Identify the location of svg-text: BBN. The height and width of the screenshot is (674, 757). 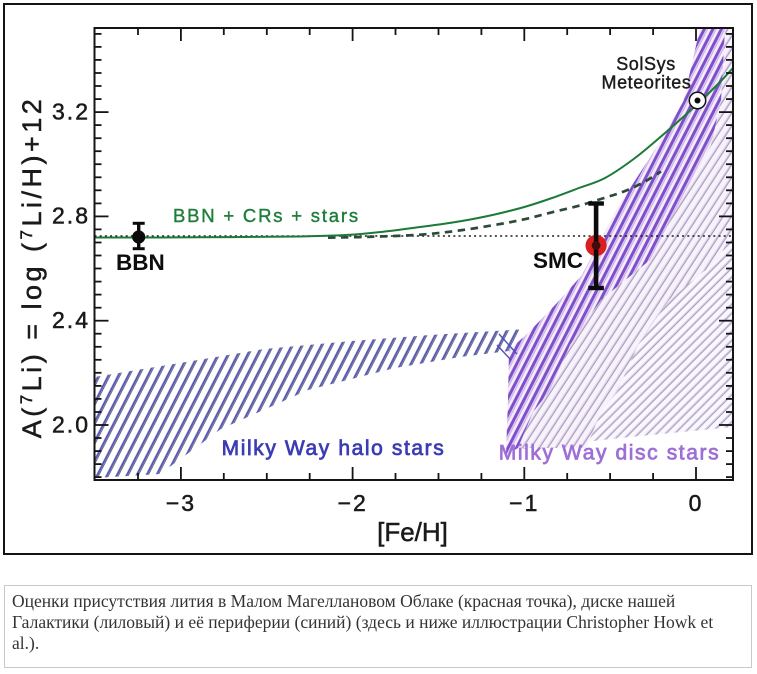
(140, 262).